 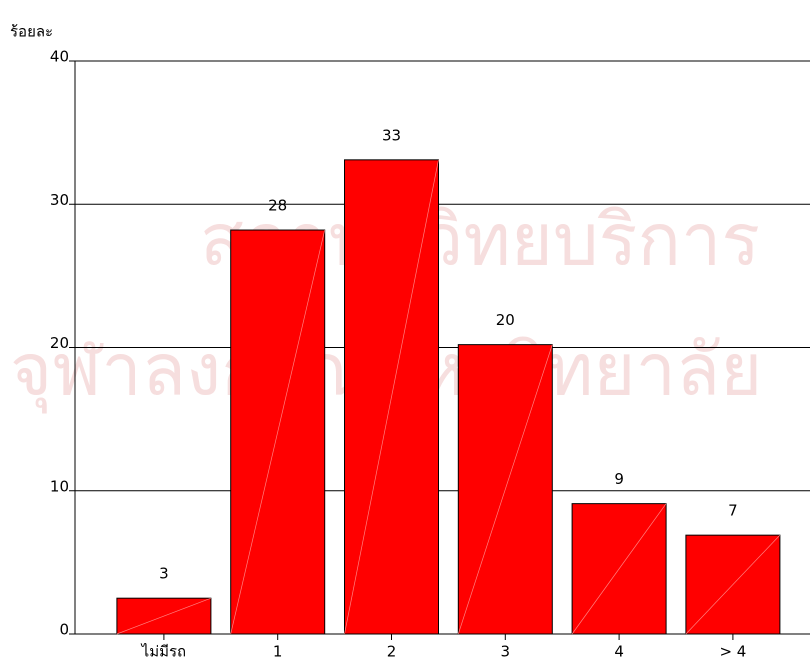 I want to click on y-axis-label: ร้อยละ, so click(x=31, y=32).